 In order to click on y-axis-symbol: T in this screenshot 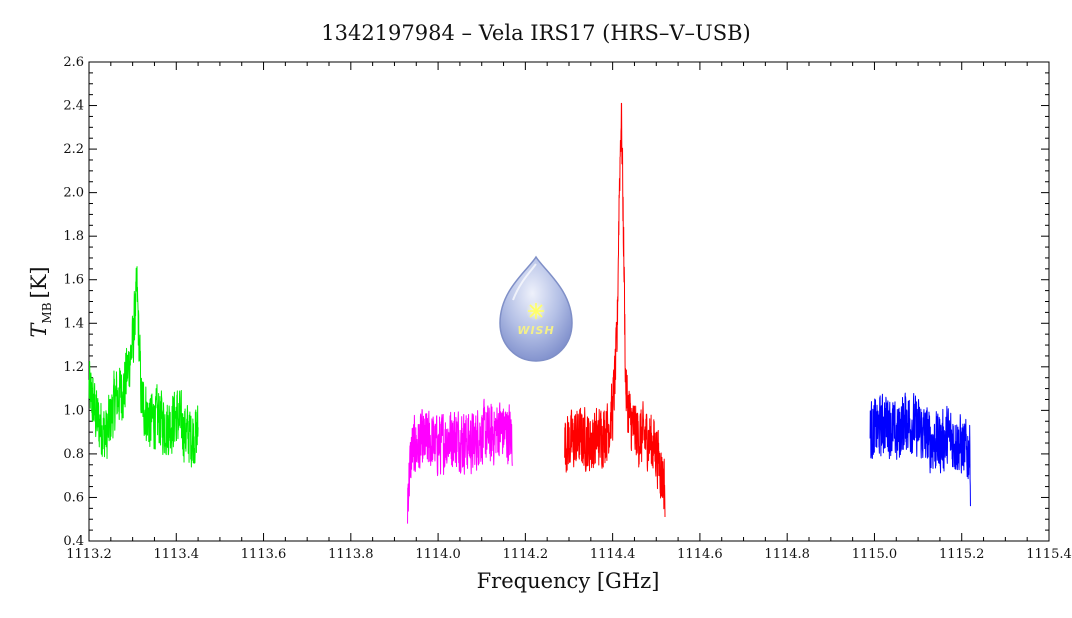, I will do `click(39, 330)`.